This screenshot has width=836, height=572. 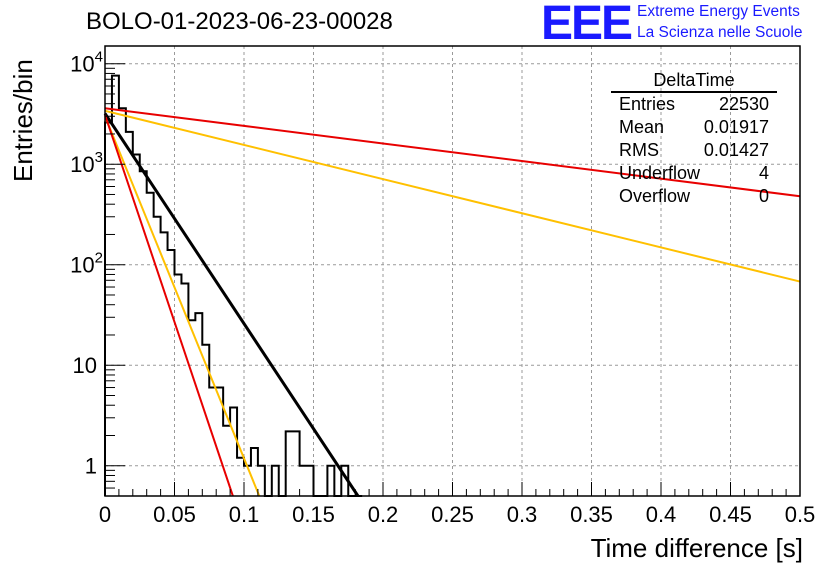 What do you see at coordinates (694, 150) in the screenshot?
I see `stats-row-rms: RMS 0.01427` at bounding box center [694, 150].